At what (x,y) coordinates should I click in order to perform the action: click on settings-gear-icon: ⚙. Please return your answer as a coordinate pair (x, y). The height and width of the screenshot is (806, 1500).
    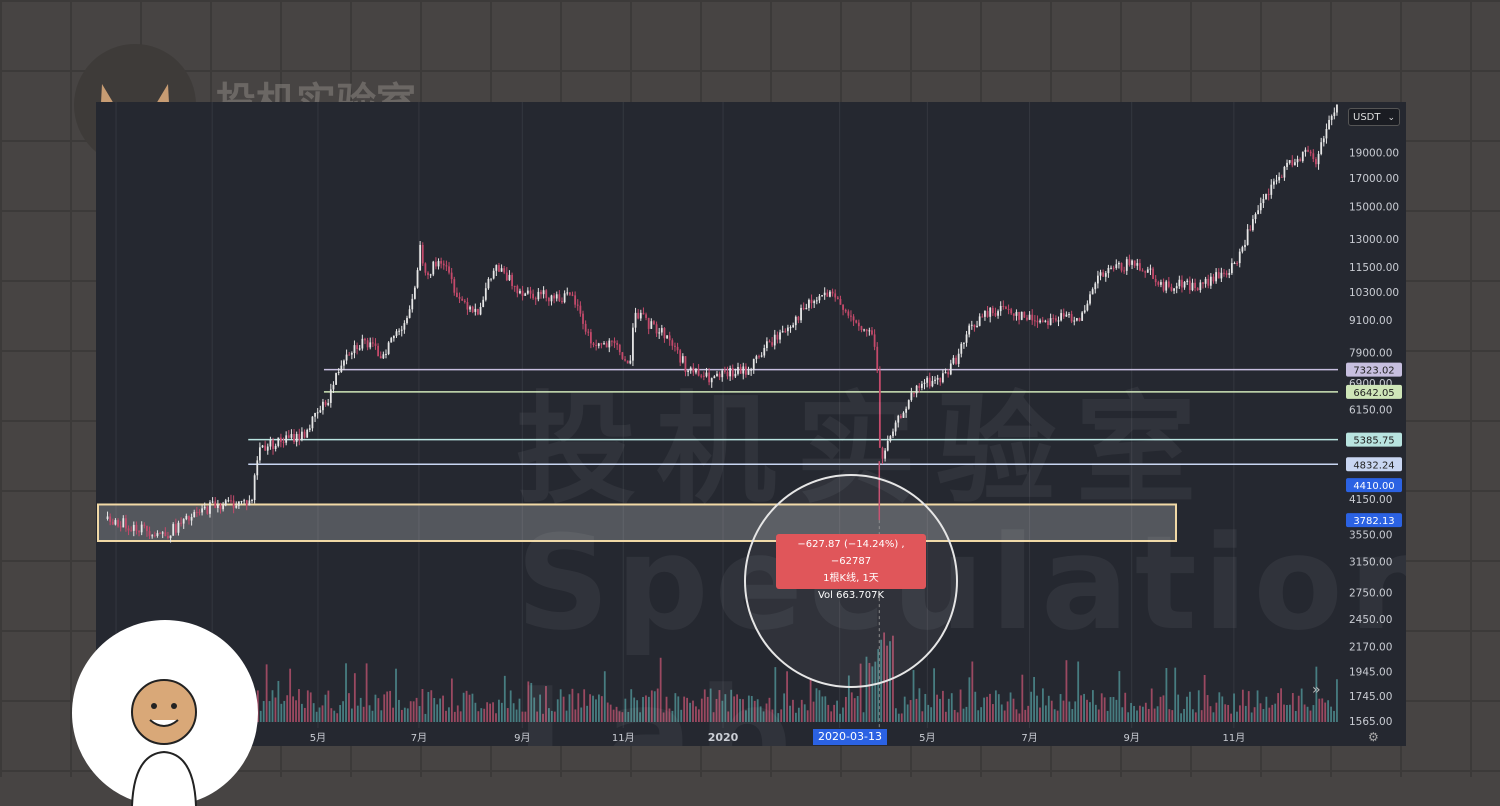
    Looking at the image, I should click on (1373, 737).